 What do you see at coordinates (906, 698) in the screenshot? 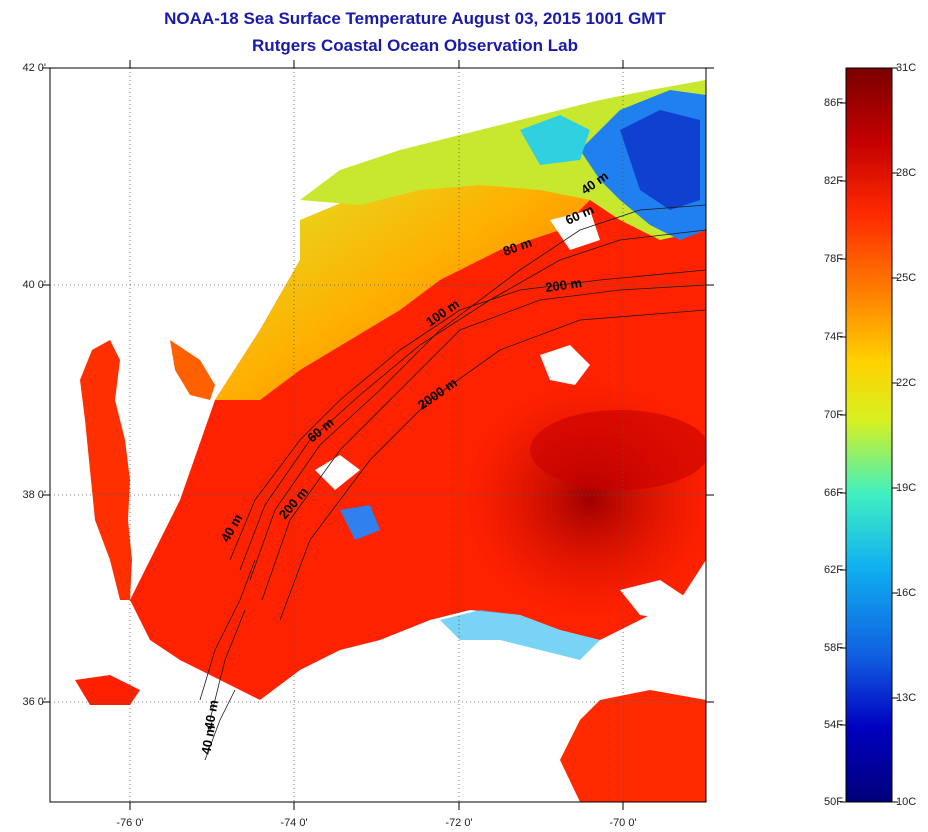
I see `colorbar-c-label: 13C` at bounding box center [906, 698].